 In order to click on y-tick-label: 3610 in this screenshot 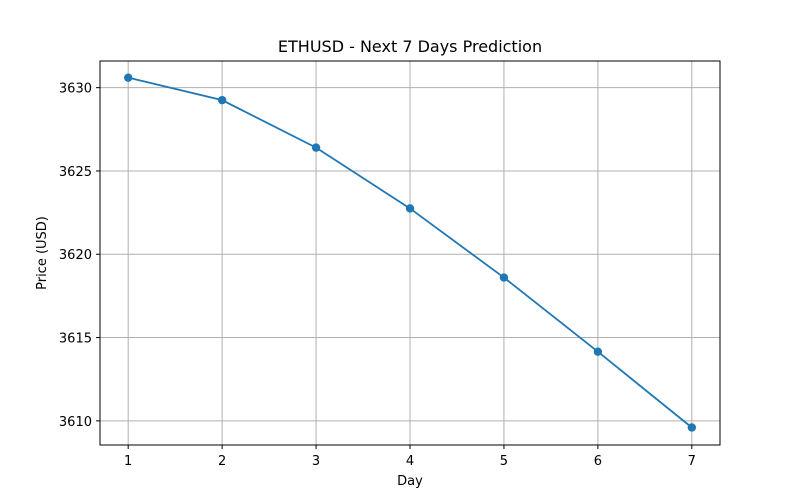, I will do `click(75, 422)`.